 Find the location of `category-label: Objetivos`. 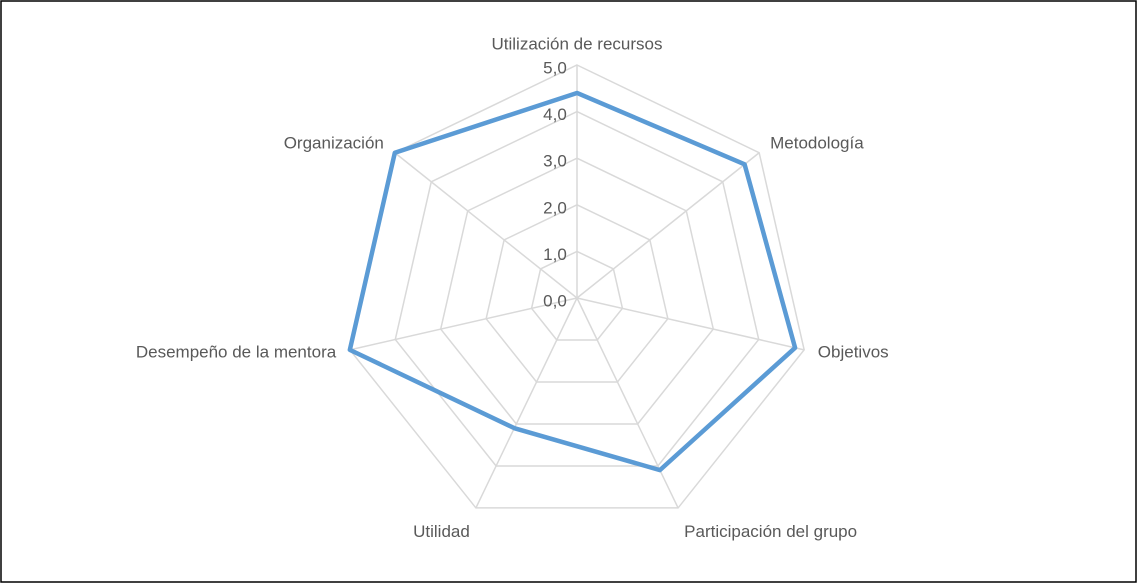

category-label: Objetivos is located at coordinates (853, 351).